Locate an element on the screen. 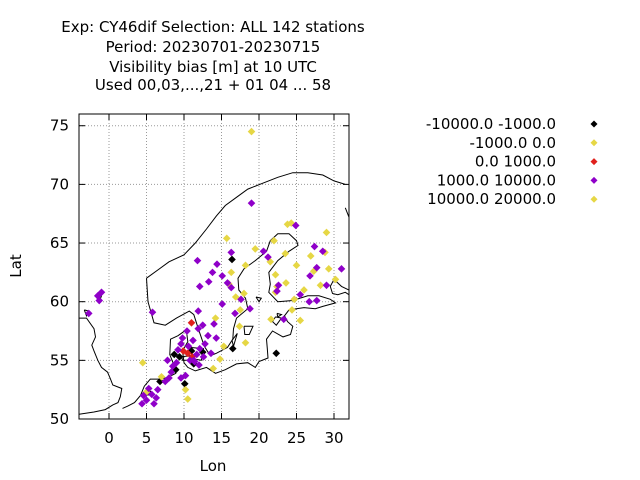 The width and height of the screenshot is (640, 480). legend-label: 10000.0 20000.0 is located at coordinates (491, 199).